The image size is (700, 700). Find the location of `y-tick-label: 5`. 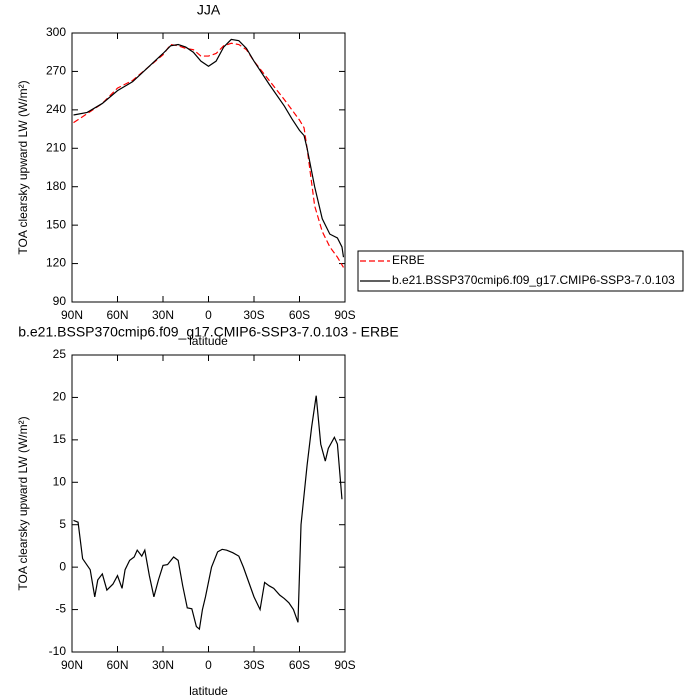

y-tick-label: 5 is located at coordinates (62, 524).